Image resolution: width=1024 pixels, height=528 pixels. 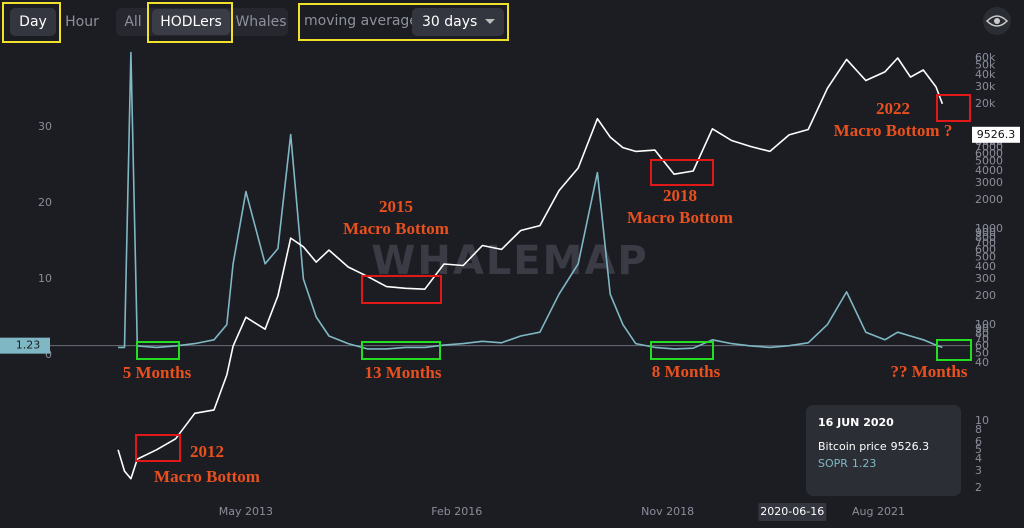 I want to click on y2-tick-label: 600, so click(x=985, y=249).